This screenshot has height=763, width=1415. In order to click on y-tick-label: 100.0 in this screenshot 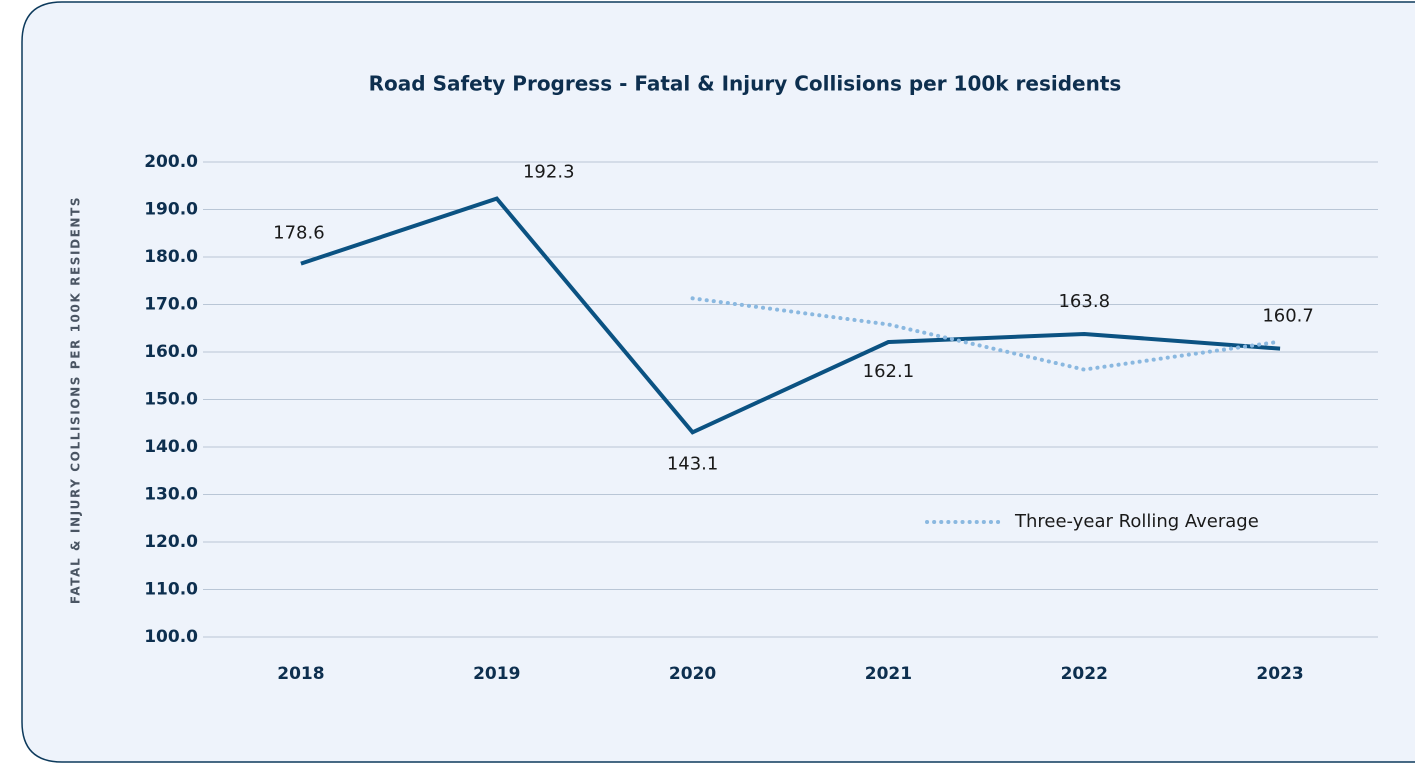, I will do `click(171, 637)`.